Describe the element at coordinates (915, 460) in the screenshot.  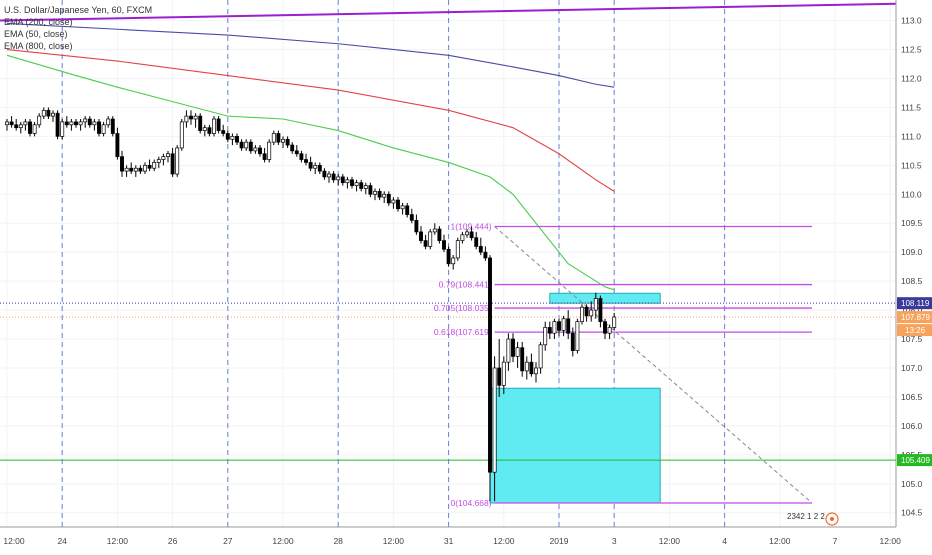
I see `support-price-label: 105.409` at that location.